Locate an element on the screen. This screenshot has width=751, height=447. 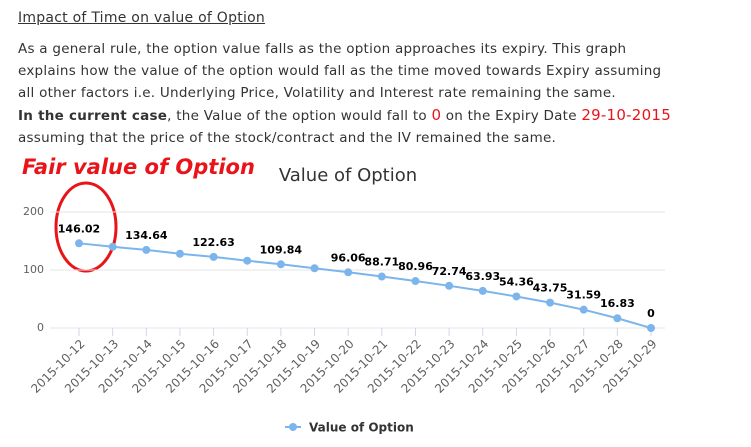
data-label: 43.75 is located at coordinates (550, 288).